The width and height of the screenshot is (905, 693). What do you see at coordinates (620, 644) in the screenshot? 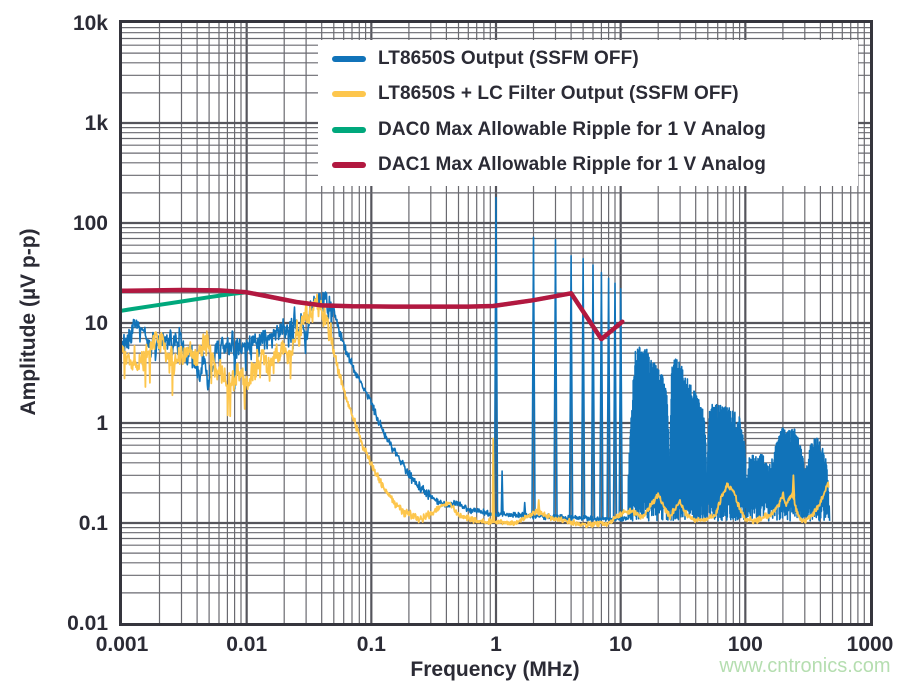
I see `x-tick-label: 10` at bounding box center [620, 644].